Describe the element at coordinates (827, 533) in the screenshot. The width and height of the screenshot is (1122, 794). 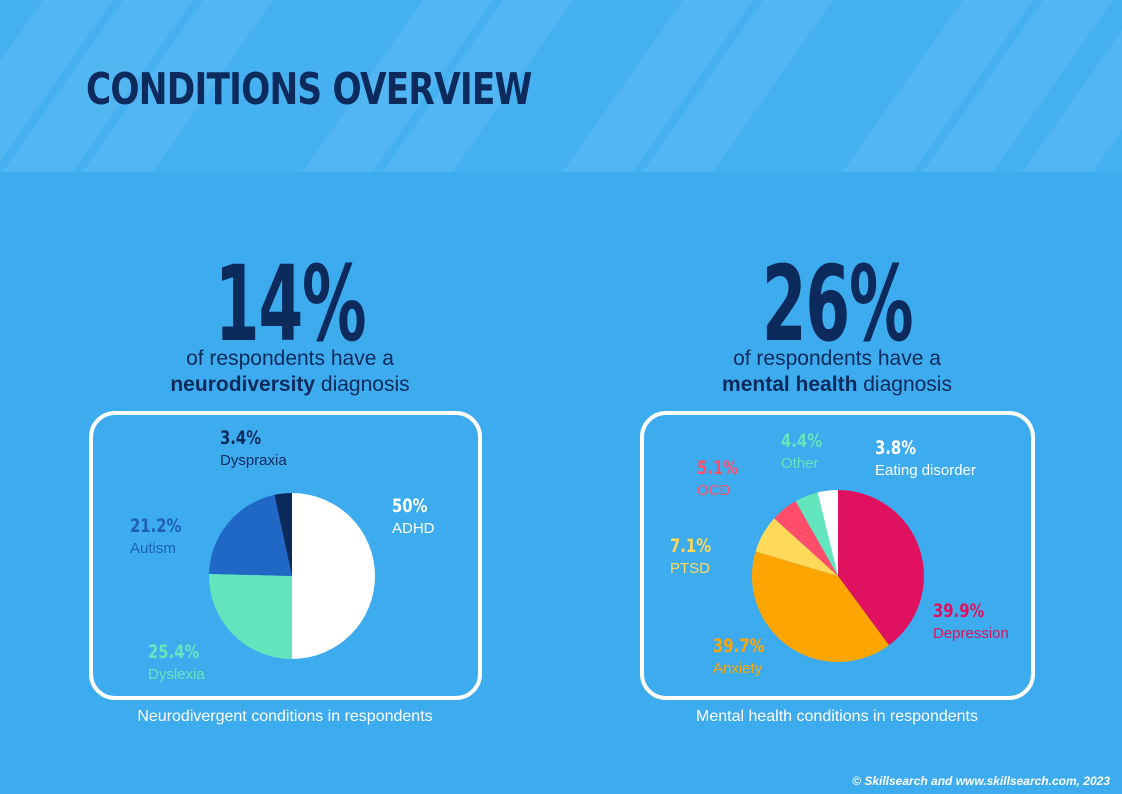
I see `pie-slice-eating-disorder` at that location.